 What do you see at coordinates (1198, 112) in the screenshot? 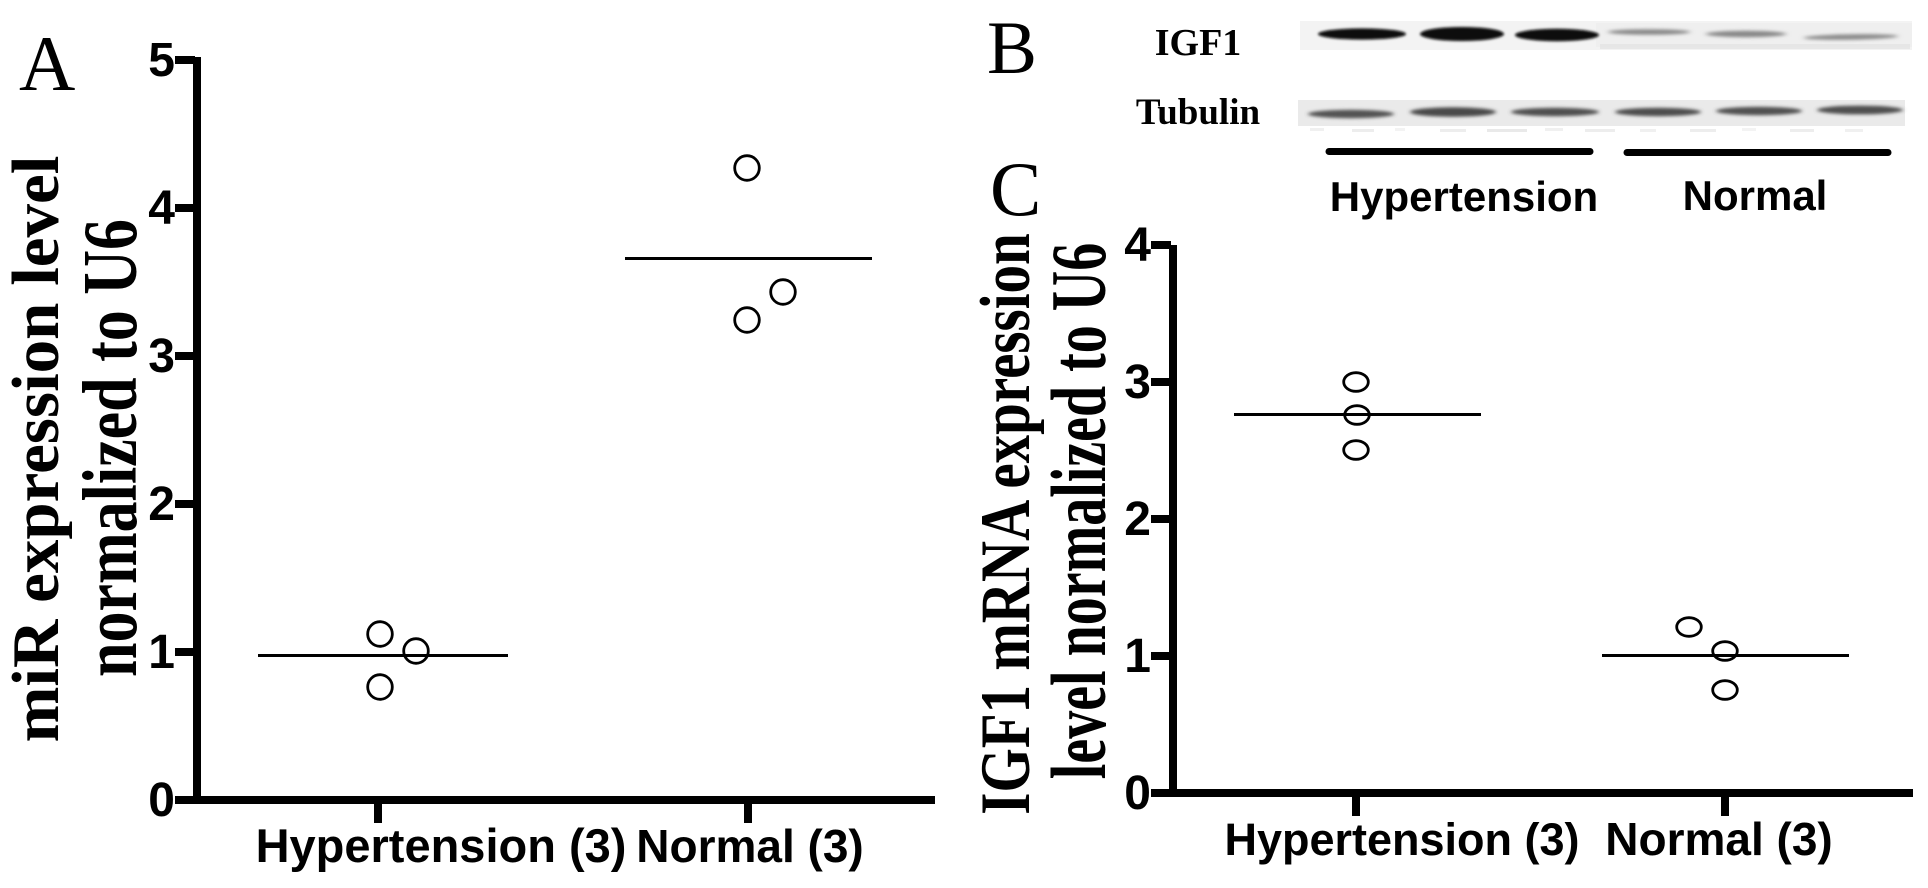
I see `svg-text: Tubulin` at bounding box center [1198, 112].